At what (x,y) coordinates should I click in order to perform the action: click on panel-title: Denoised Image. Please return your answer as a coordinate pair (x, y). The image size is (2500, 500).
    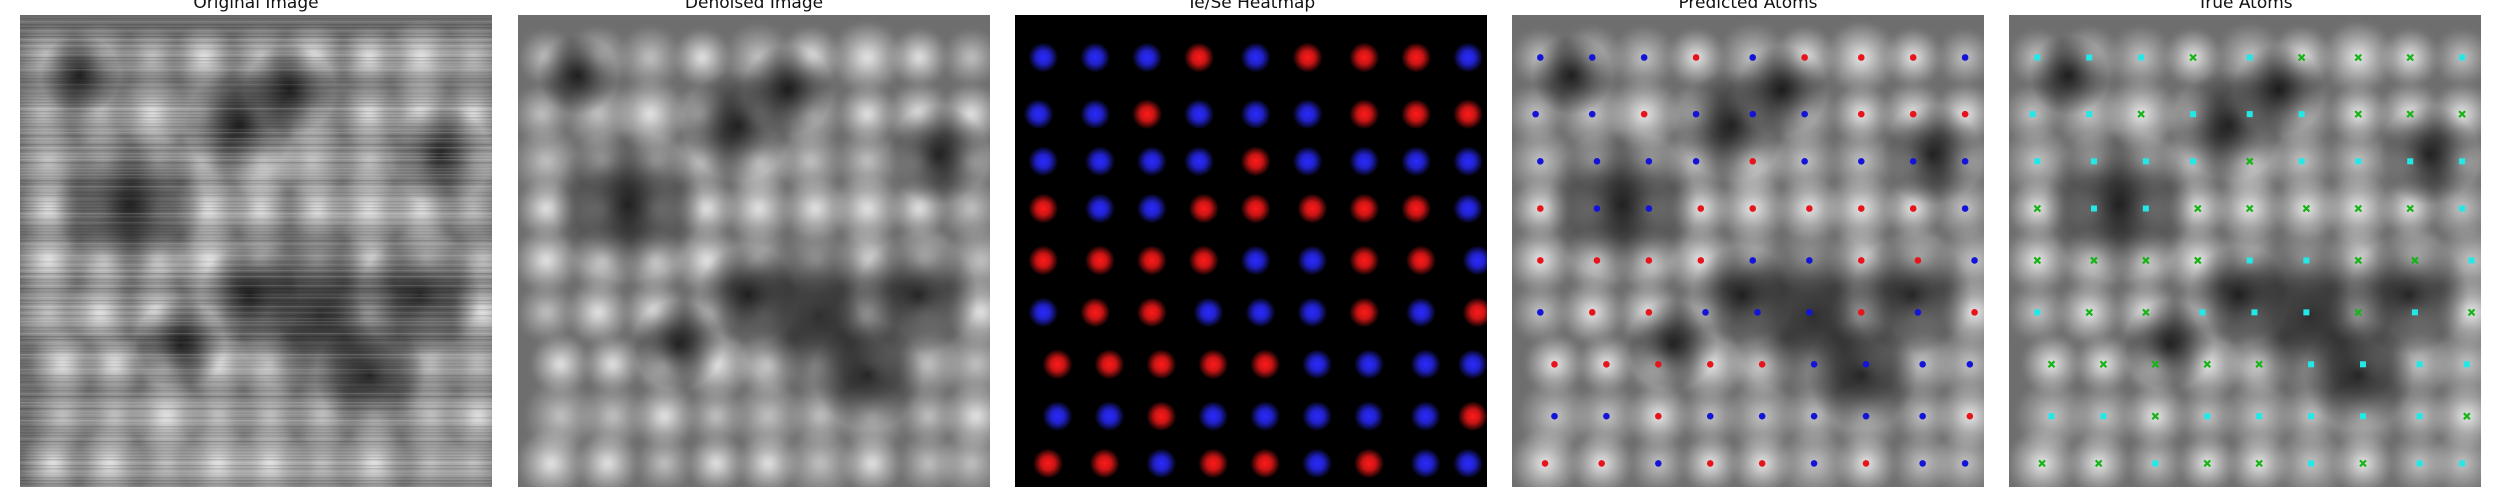
    Looking at the image, I should click on (754, 6).